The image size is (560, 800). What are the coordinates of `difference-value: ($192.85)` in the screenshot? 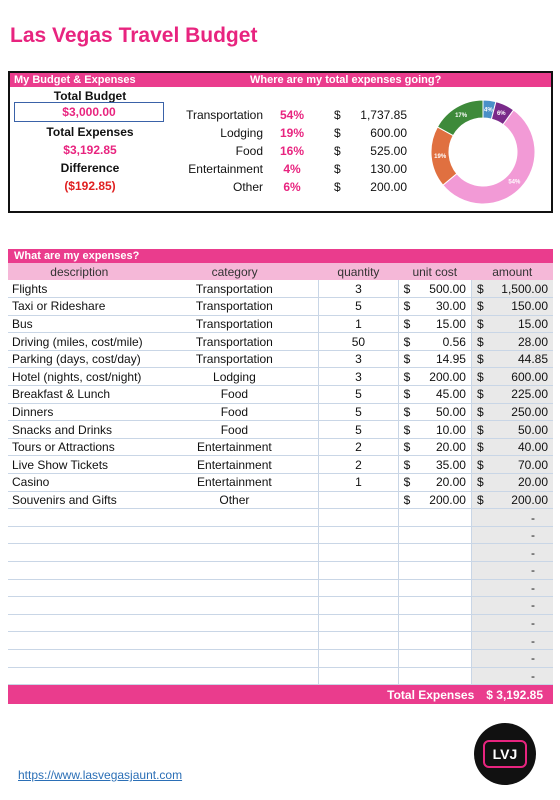 It's located at (90, 186).